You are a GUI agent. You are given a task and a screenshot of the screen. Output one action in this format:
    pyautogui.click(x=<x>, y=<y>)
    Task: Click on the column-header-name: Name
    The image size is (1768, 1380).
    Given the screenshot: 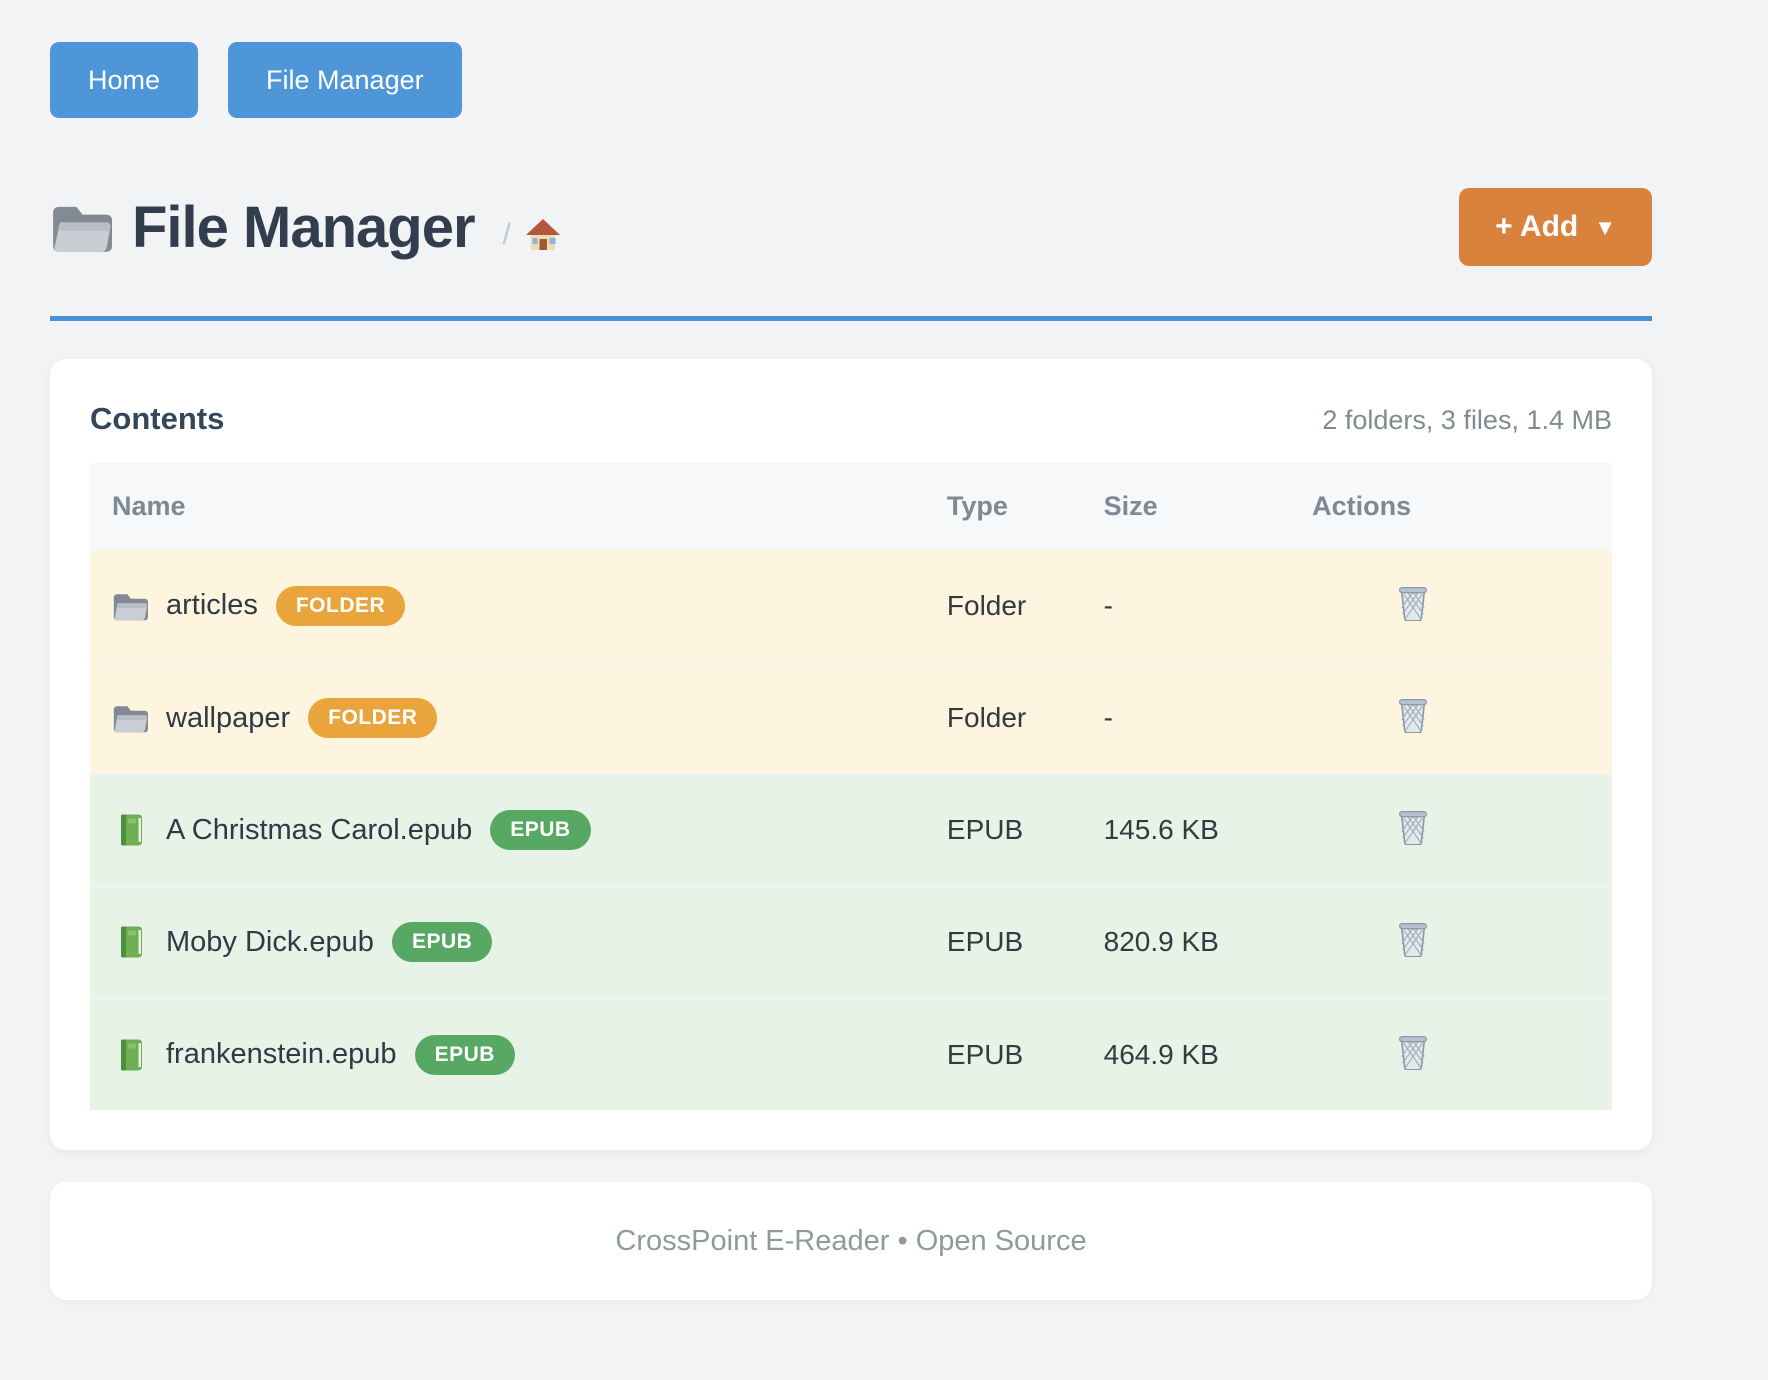 What is the action you would take?
    pyautogui.click(x=149, y=506)
    